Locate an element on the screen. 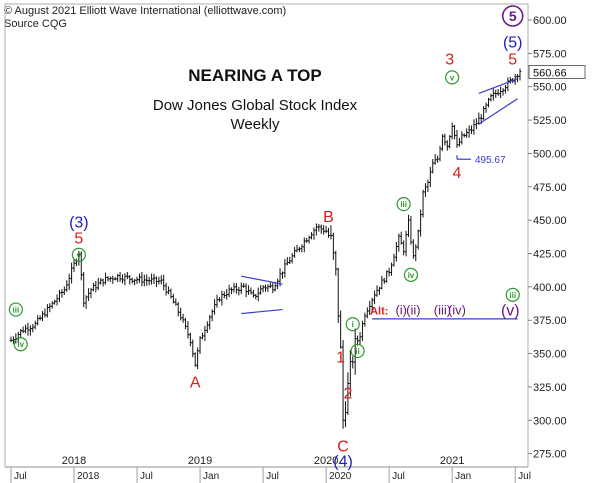 This screenshot has width=606, height=483. year-label: 2019 is located at coordinates (200, 461).